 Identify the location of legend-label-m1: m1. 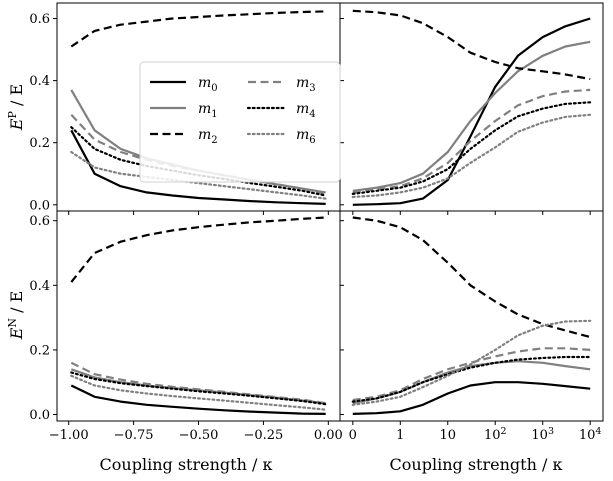
(208, 110).